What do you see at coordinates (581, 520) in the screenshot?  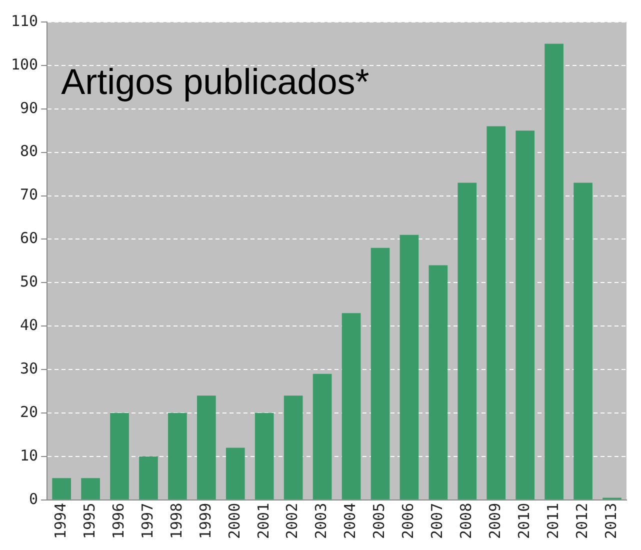 I see `x-tick-label: 2012` at bounding box center [581, 520].